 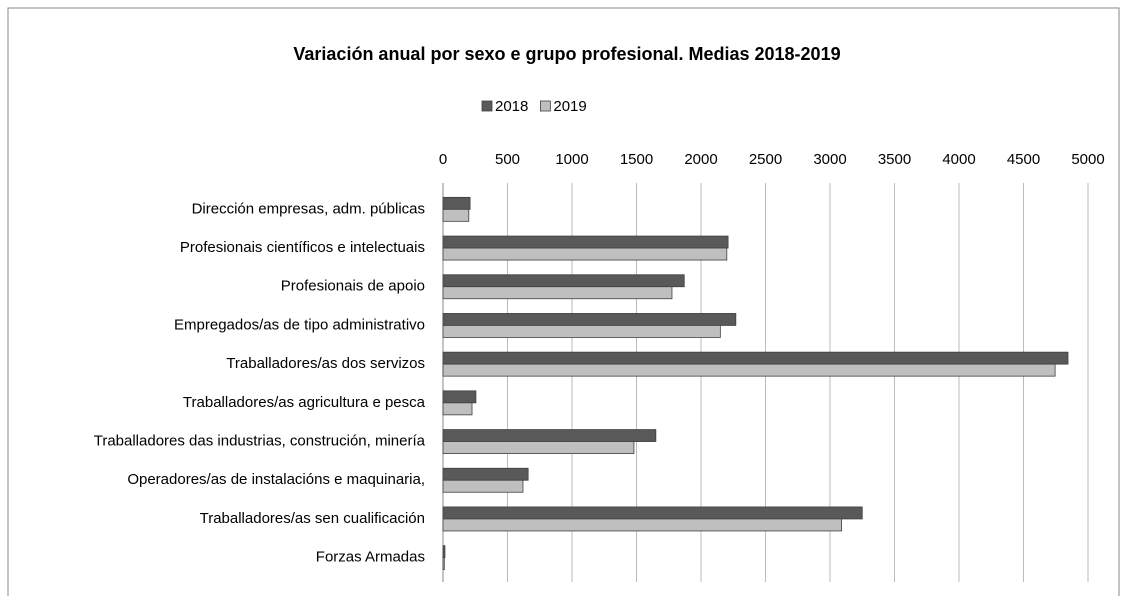 What do you see at coordinates (353, 286) in the screenshot?
I see `y-tick-label: Profesionais de apoio` at bounding box center [353, 286].